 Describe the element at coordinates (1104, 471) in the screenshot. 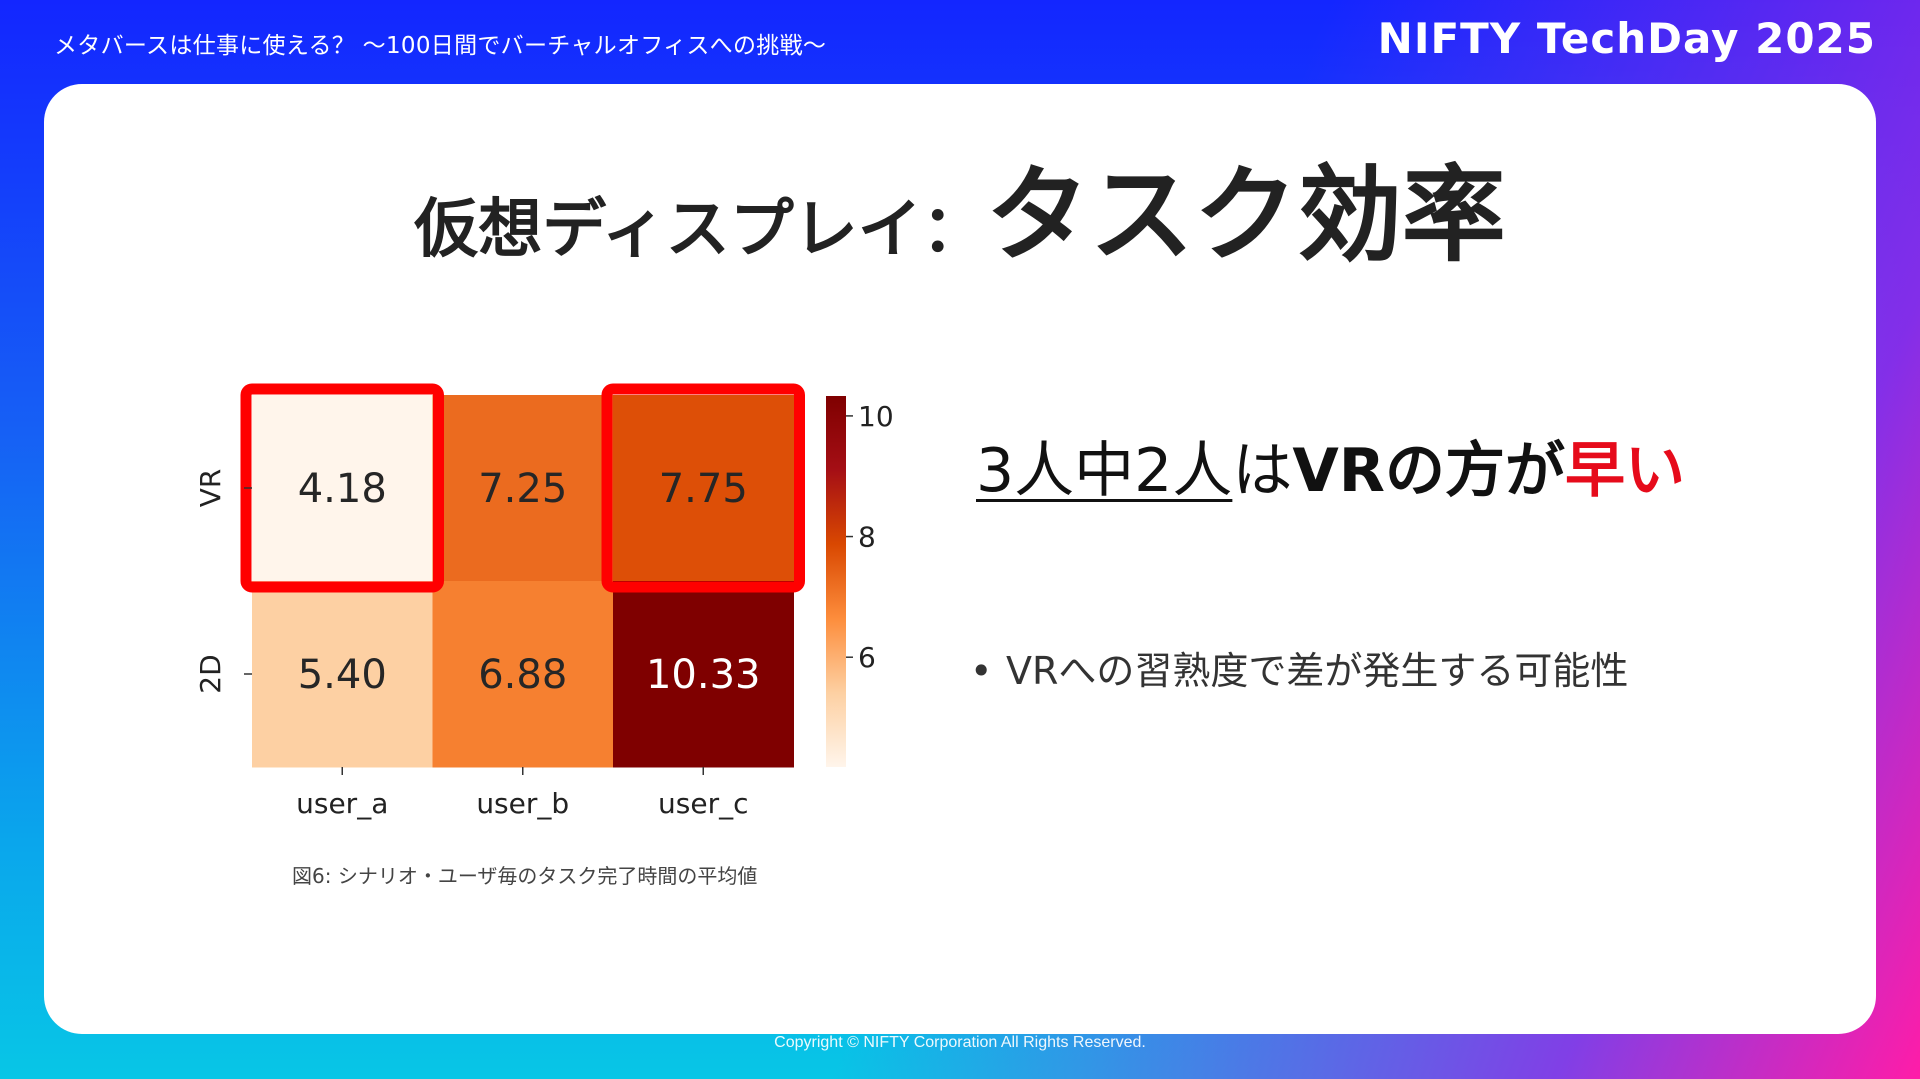

I see `headline-count: 3人中2人` at that location.